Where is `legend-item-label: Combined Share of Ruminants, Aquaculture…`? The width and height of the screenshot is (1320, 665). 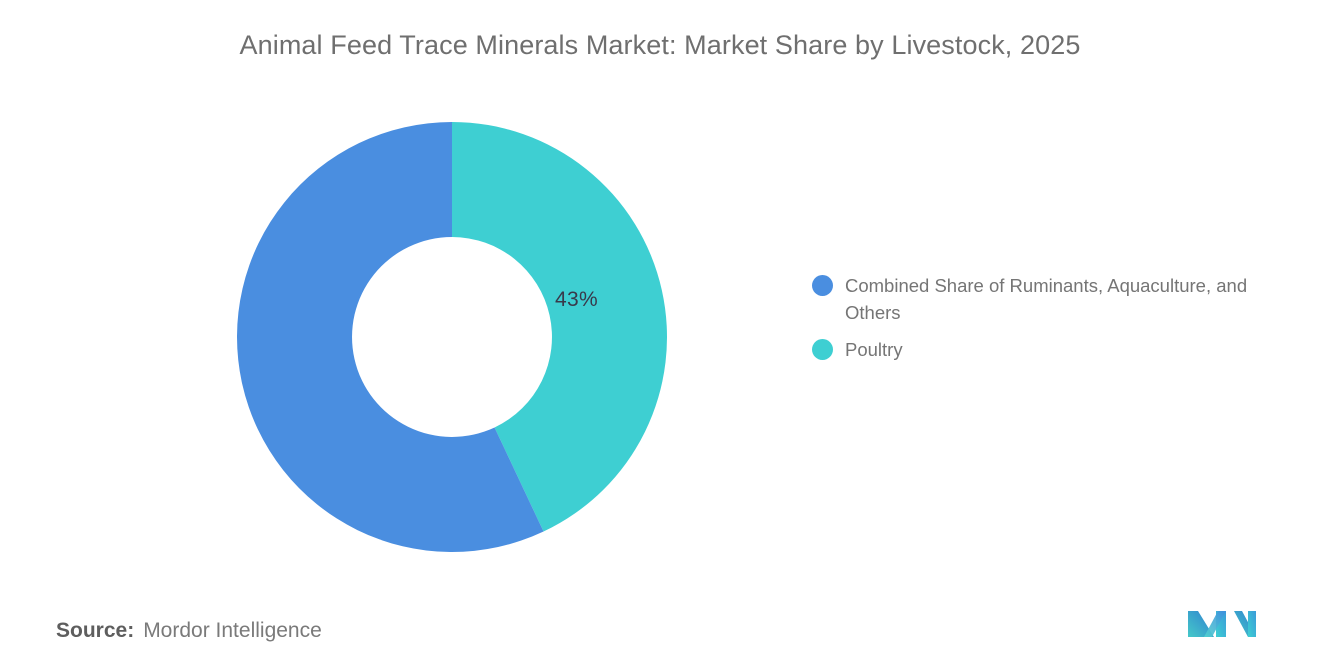 legend-item-label: Combined Share of Ruminants, Aquaculture… is located at coordinates (1046, 299).